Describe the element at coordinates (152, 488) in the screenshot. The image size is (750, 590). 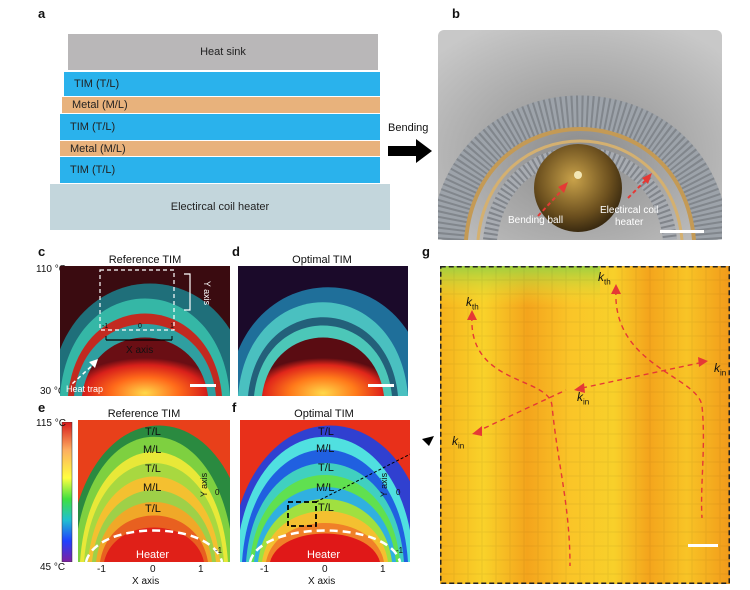
I see `panel-e-layer-ml-2: M/L` at that location.